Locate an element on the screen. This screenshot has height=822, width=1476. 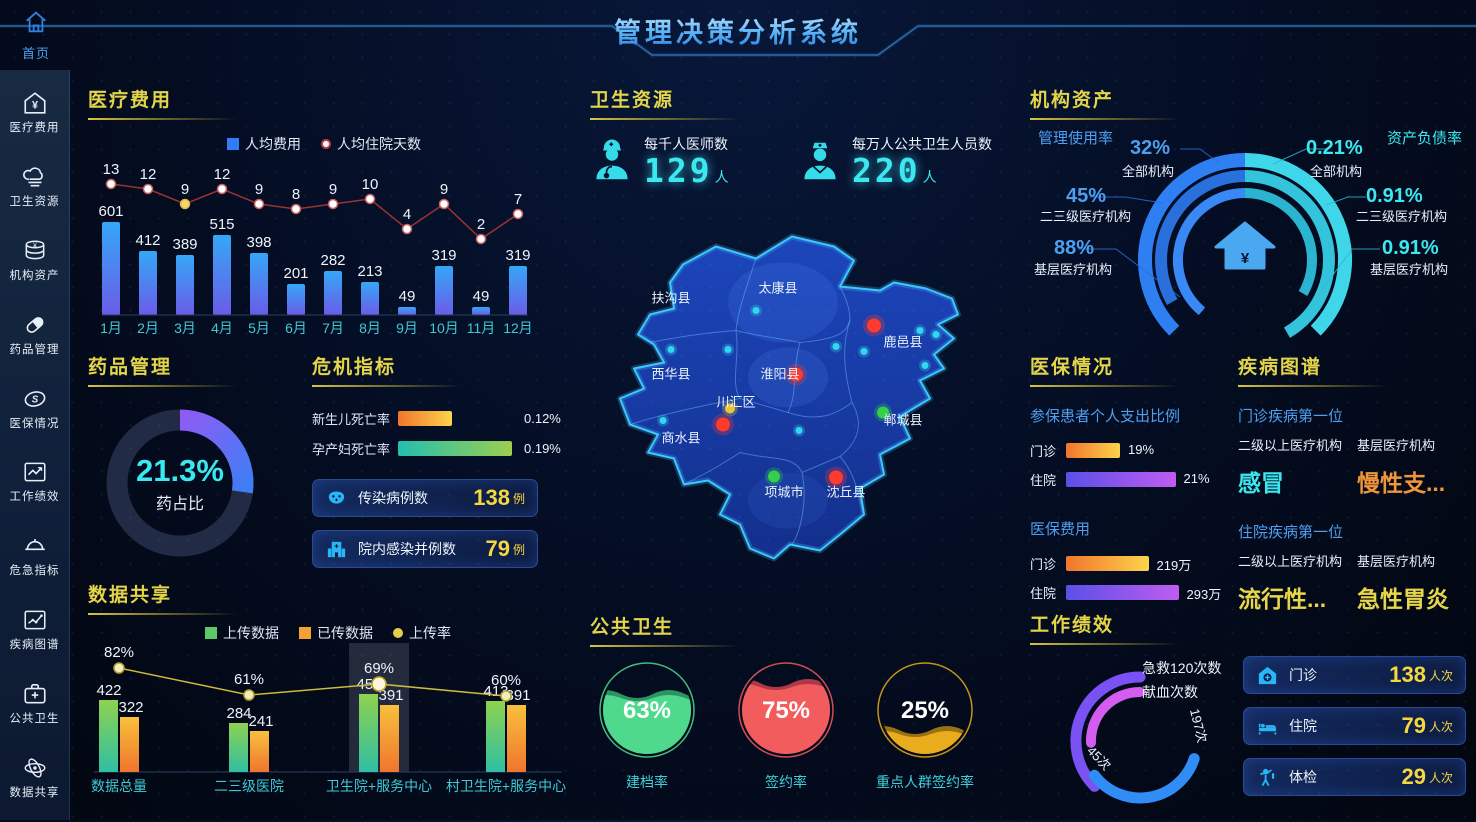
district-label-沈丘县: 沈丘县 is located at coordinates (845, 492).